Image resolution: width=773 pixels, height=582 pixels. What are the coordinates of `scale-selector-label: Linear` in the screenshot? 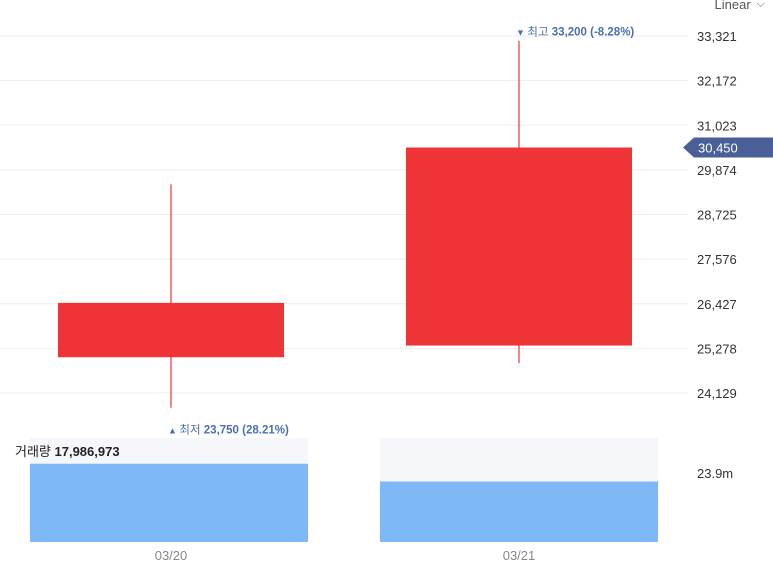 It's located at (732, 6).